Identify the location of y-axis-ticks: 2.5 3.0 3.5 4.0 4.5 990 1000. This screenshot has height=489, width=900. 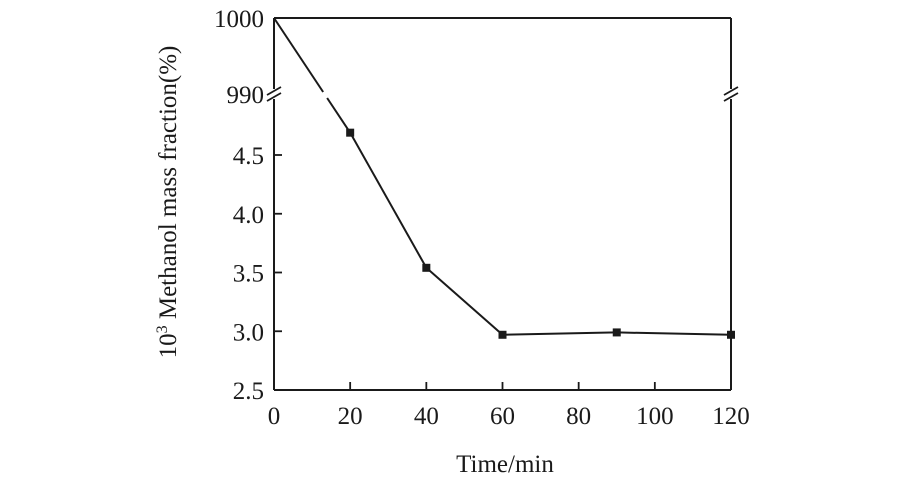
(248, 205).